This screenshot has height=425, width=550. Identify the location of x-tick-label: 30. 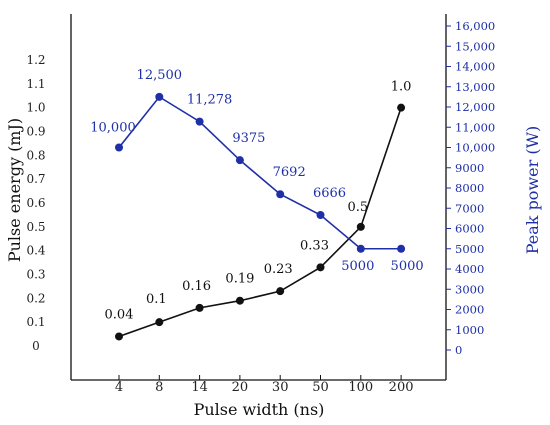
(280, 387).